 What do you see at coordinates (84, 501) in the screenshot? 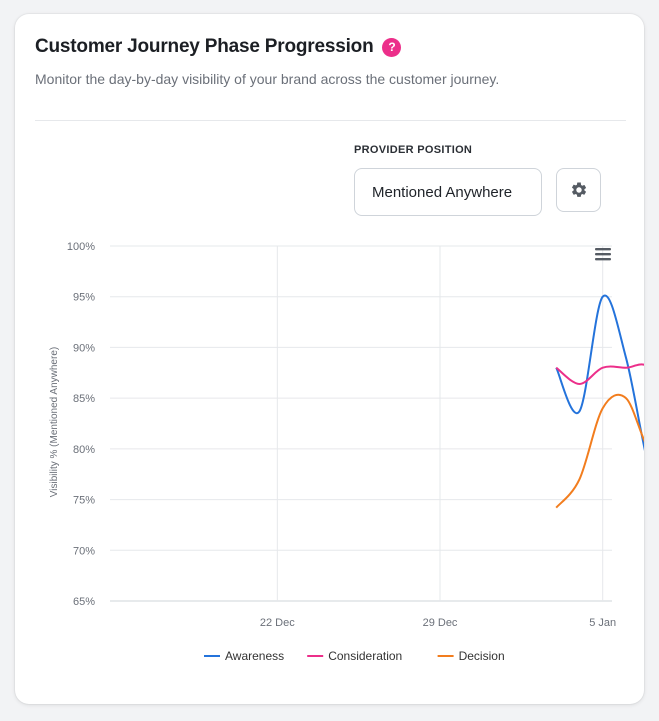
I see `y-tick-label: 75%` at bounding box center [84, 501].